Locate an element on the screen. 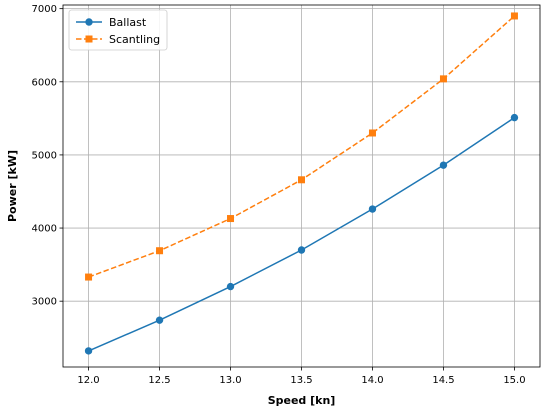 This screenshot has height=410, width=550. x-tick-label: 15.0 is located at coordinates (514, 380).